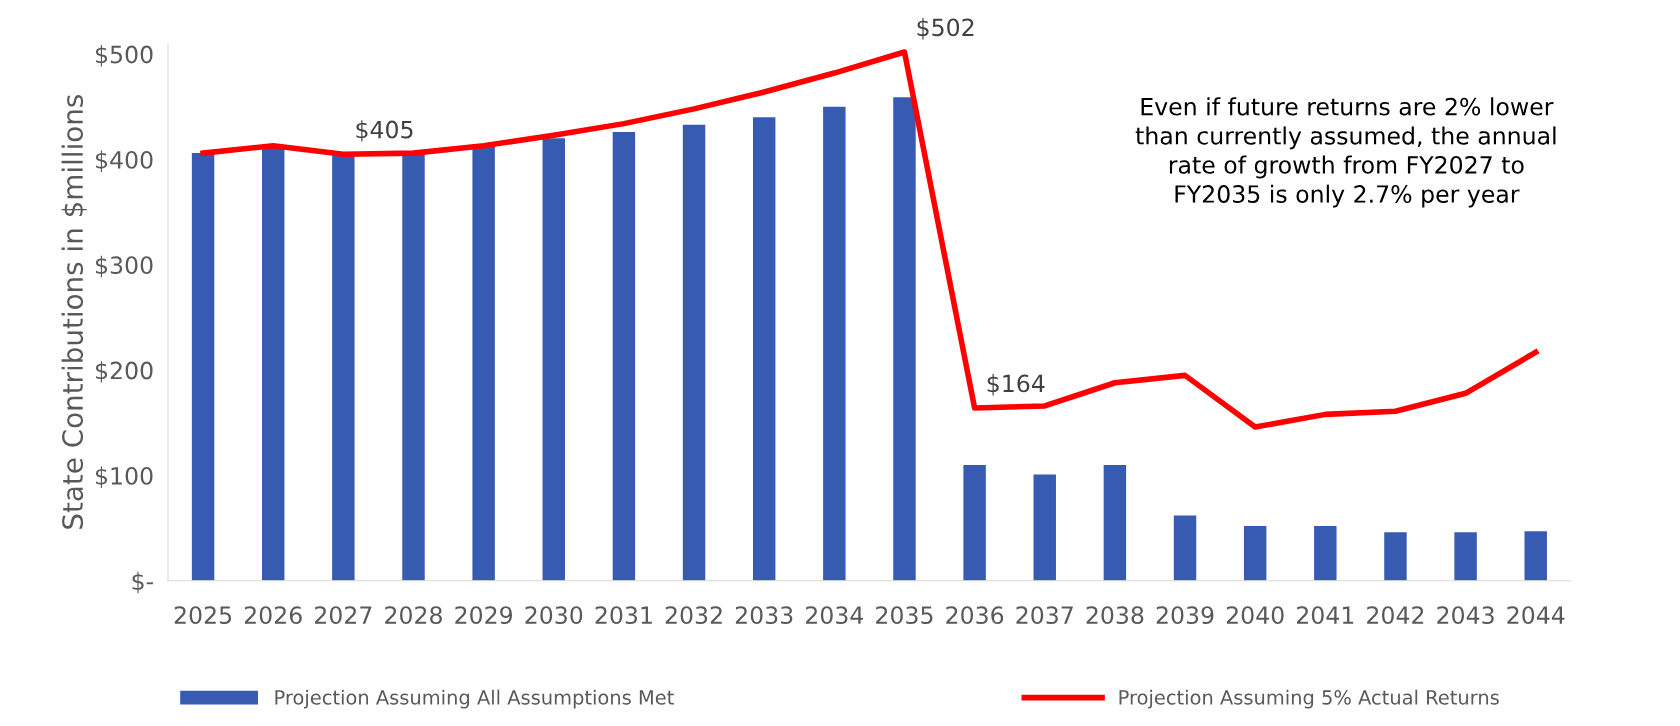 The width and height of the screenshot is (1680, 726). What do you see at coordinates (1325, 615) in the screenshot?
I see `x-tick-label: 2041` at bounding box center [1325, 615].